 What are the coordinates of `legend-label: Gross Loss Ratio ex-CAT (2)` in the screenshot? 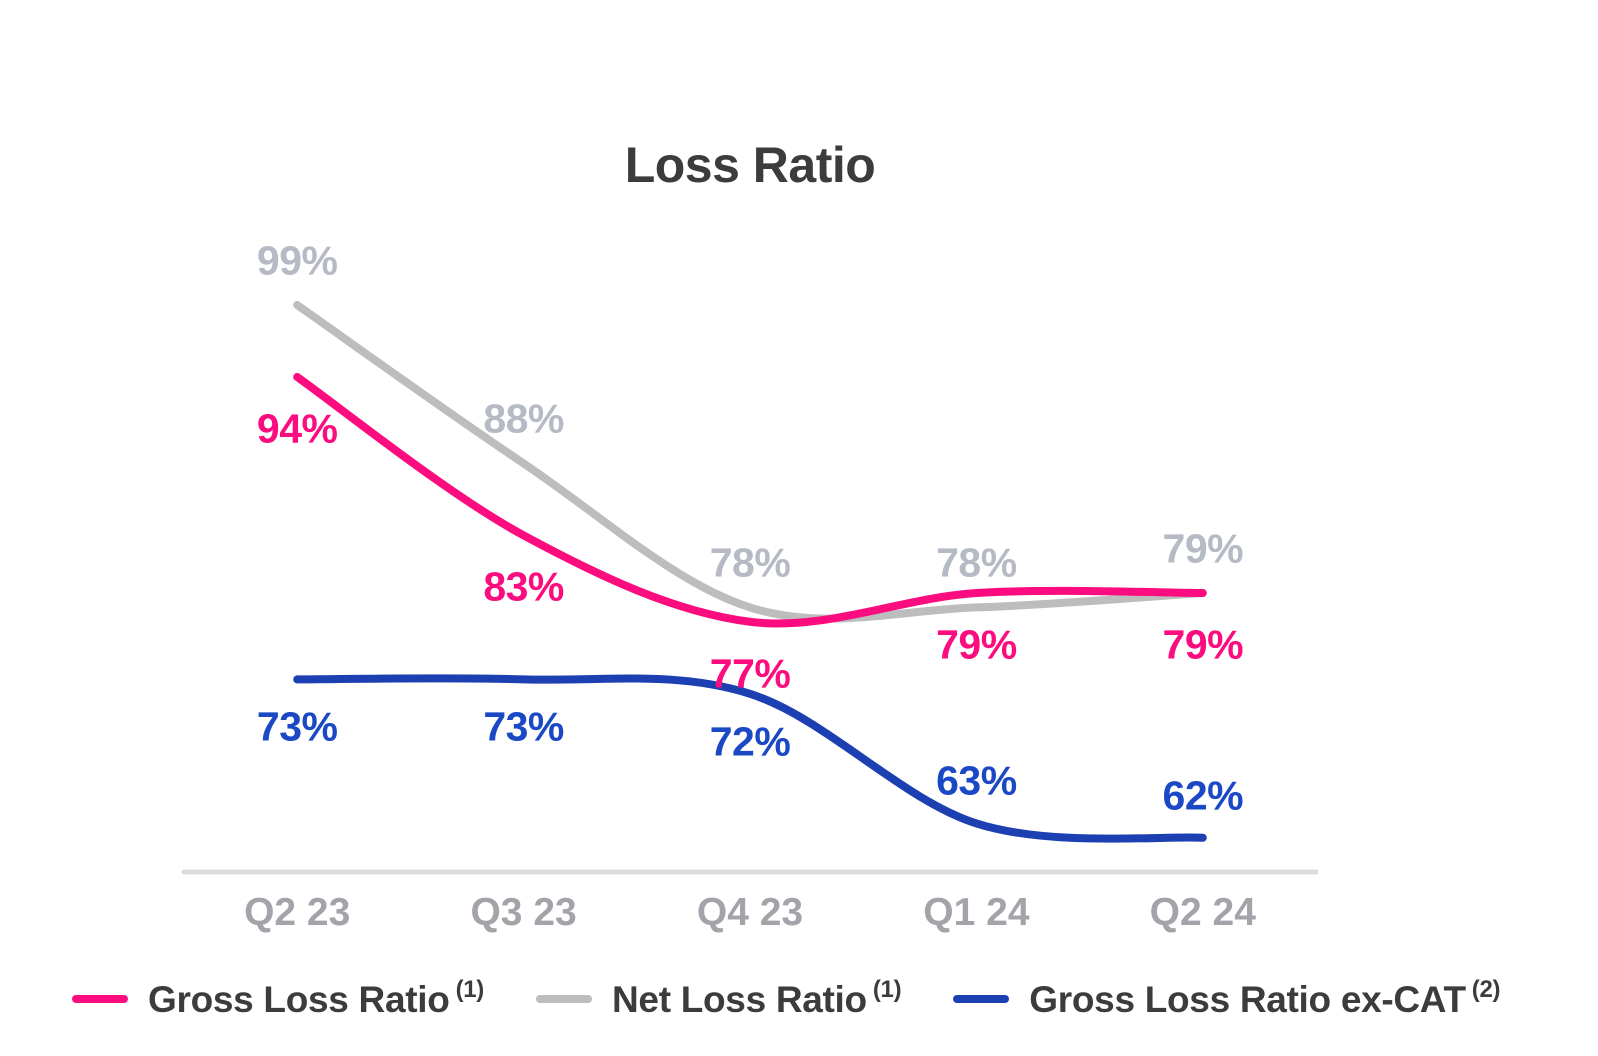 It's located at (1265, 998).